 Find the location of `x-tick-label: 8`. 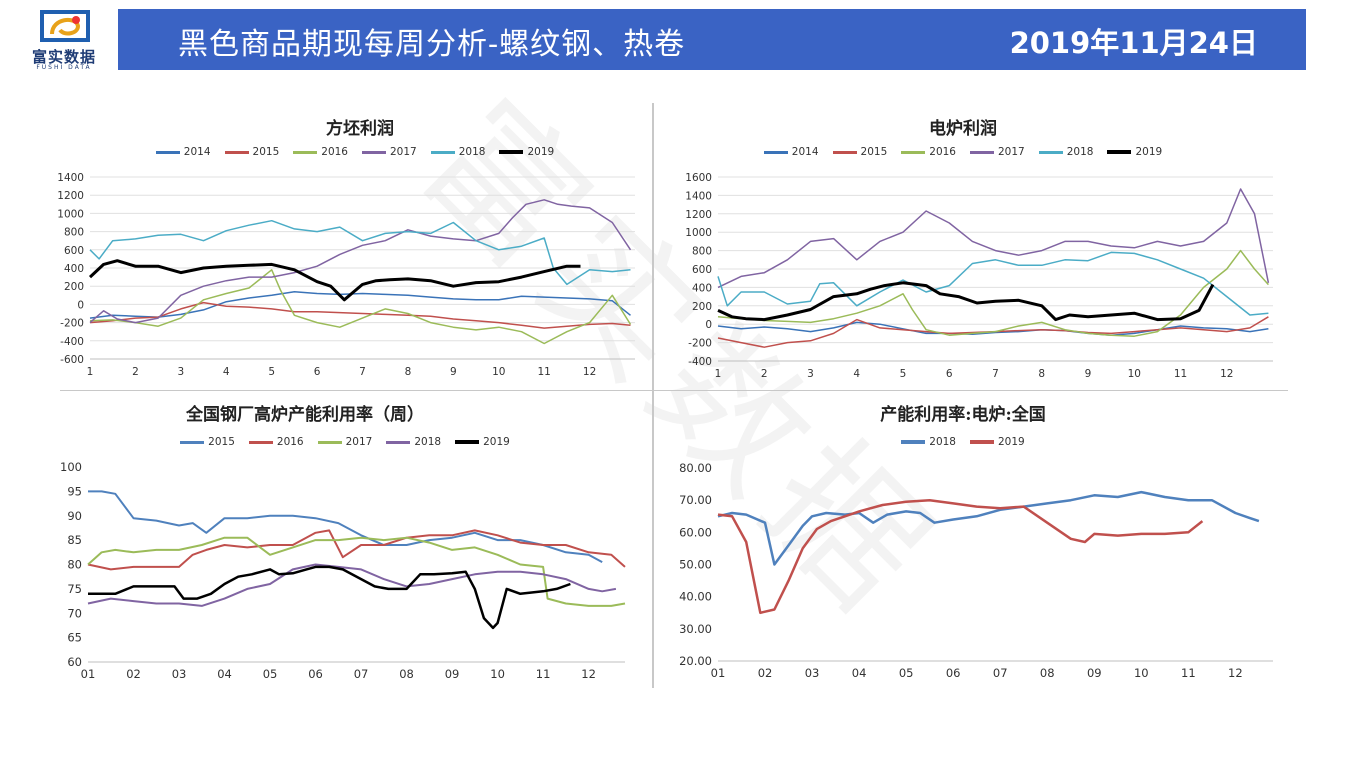

x-tick-label: 8 is located at coordinates (1041, 374).